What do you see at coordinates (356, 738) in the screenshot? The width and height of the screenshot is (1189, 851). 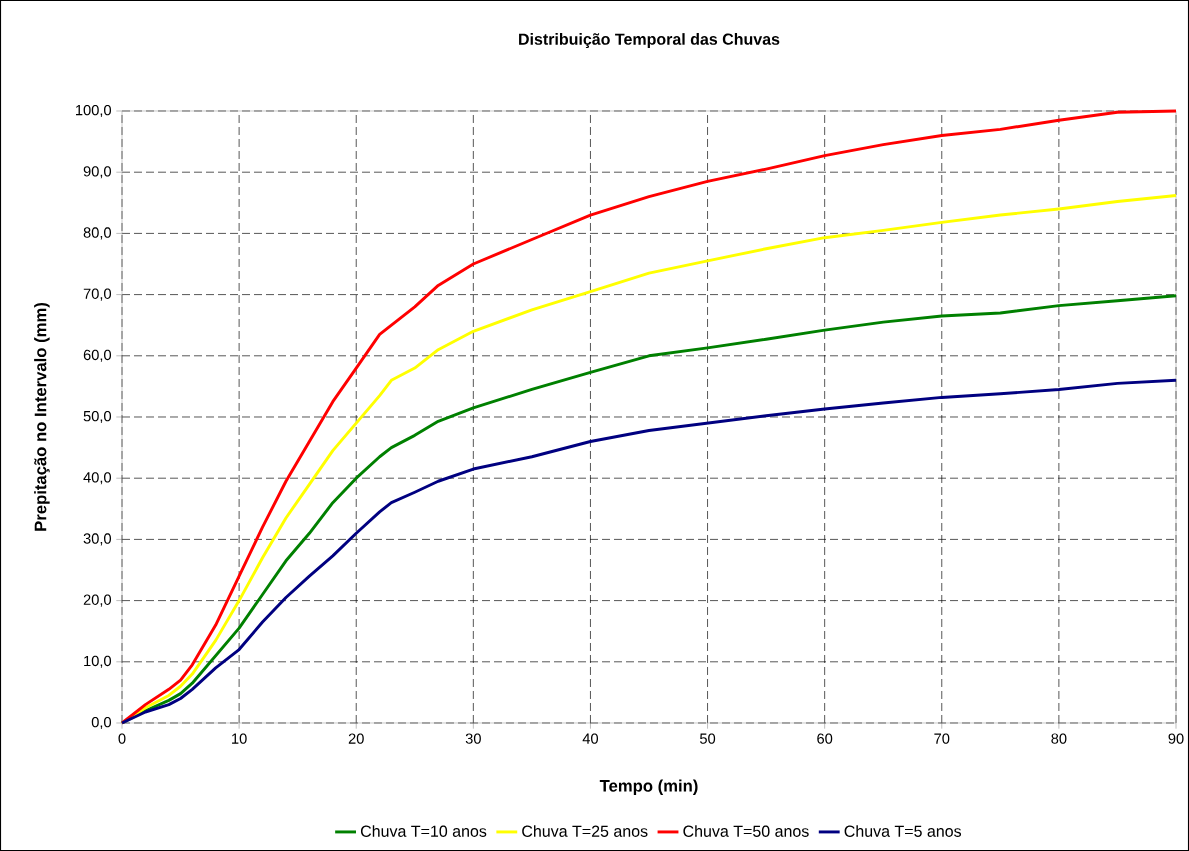 I see `x-tick-label: 20` at bounding box center [356, 738].